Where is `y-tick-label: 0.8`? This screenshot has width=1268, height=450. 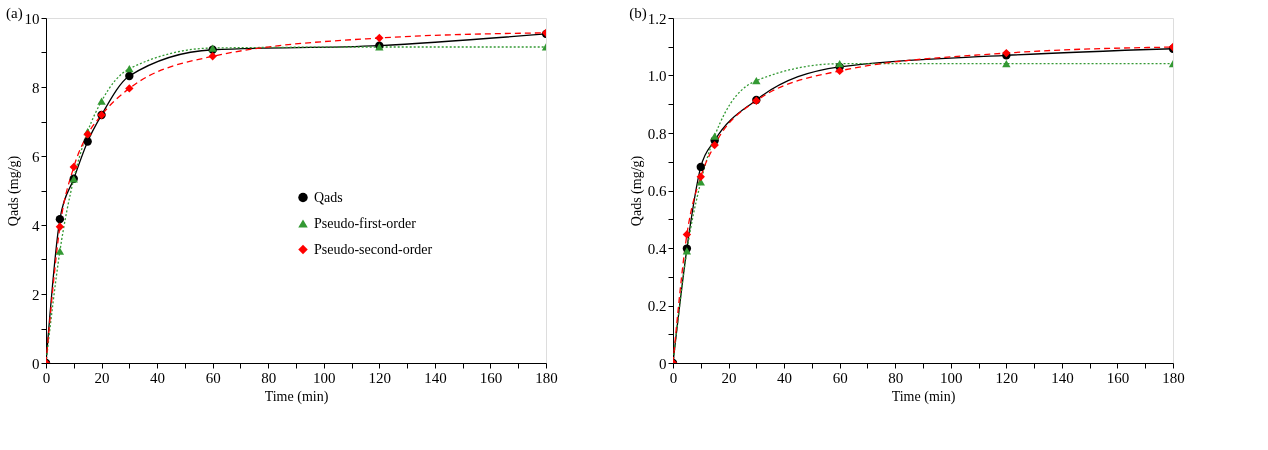 y-tick-label: 0.8 is located at coordinates (657, 133).